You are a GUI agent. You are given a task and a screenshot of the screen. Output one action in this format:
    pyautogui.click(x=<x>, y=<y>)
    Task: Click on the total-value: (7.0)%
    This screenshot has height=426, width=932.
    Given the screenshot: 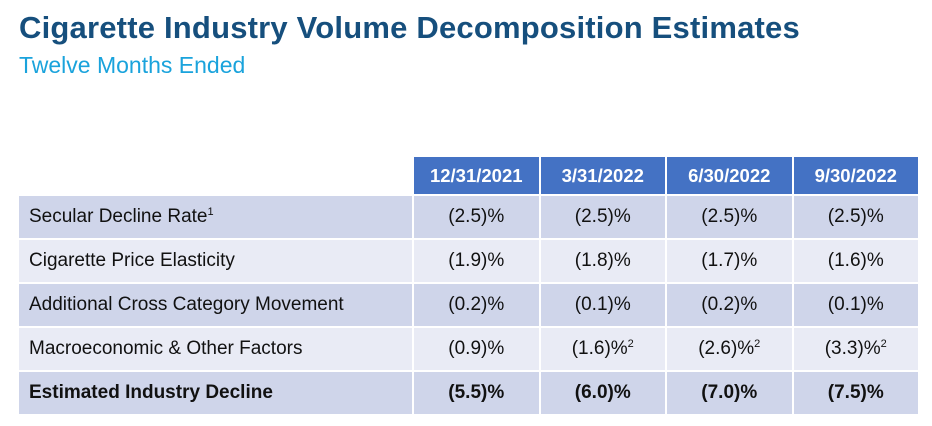 What is the action you would take?
    pyautogui.click(x=729, y=393)
    